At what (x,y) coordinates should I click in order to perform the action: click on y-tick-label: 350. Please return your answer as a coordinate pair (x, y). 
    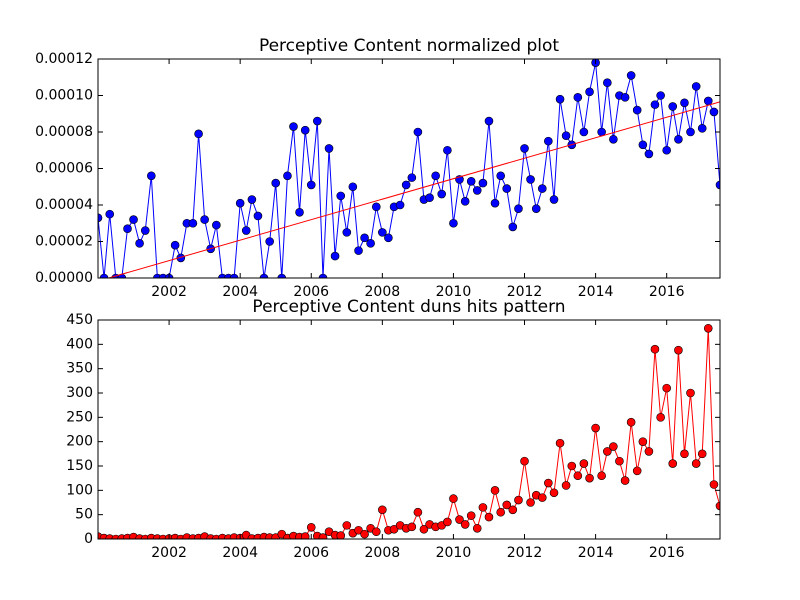
    Looking at the image, I should click on (79, 369).